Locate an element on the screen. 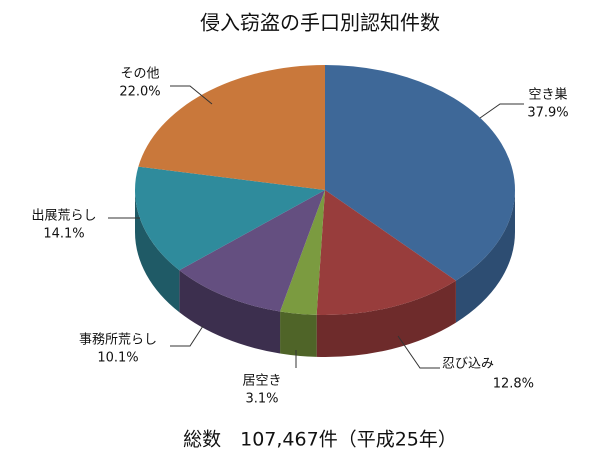 The width and height of the screenshot is (600, 476). value-label: 14.1% is located at coordinates (63, 234).